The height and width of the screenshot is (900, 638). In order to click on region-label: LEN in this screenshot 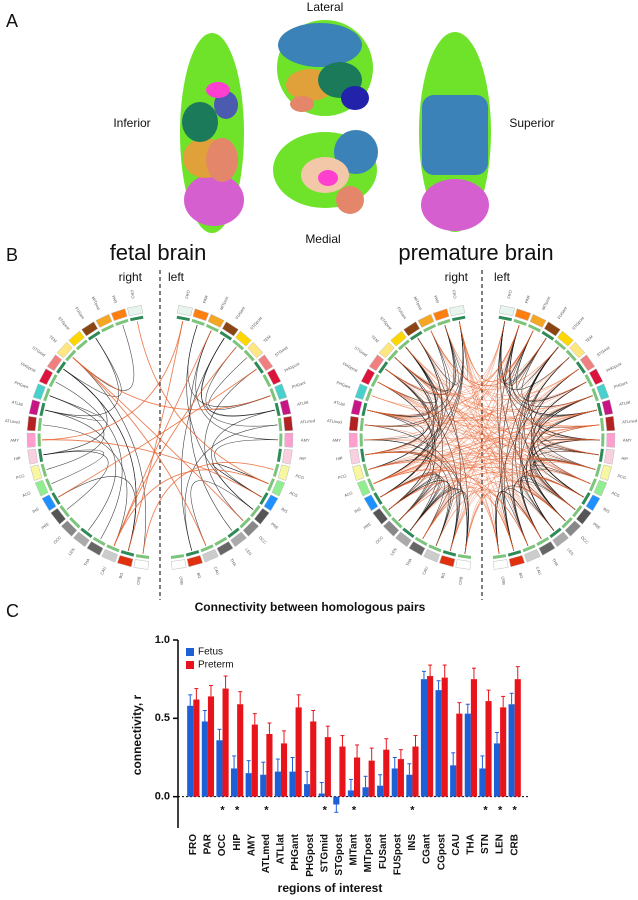, I will do `click(248, 551)`.